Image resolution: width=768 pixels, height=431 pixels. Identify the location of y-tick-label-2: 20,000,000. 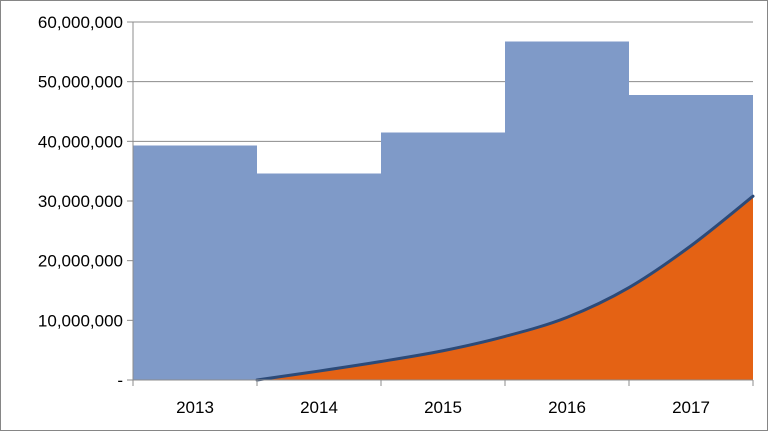
(80, 261).